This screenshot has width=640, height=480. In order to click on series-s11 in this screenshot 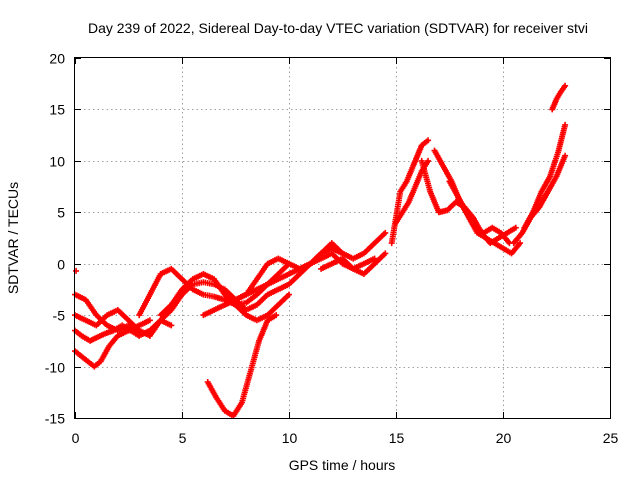, I will do `click(353, 263)`.